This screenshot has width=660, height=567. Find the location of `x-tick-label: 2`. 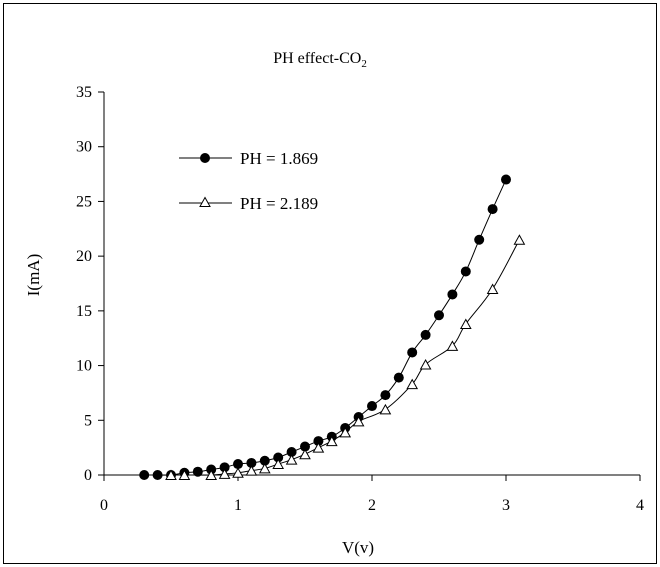

x-tick-label: 2 is located at coordinates (372, 505).